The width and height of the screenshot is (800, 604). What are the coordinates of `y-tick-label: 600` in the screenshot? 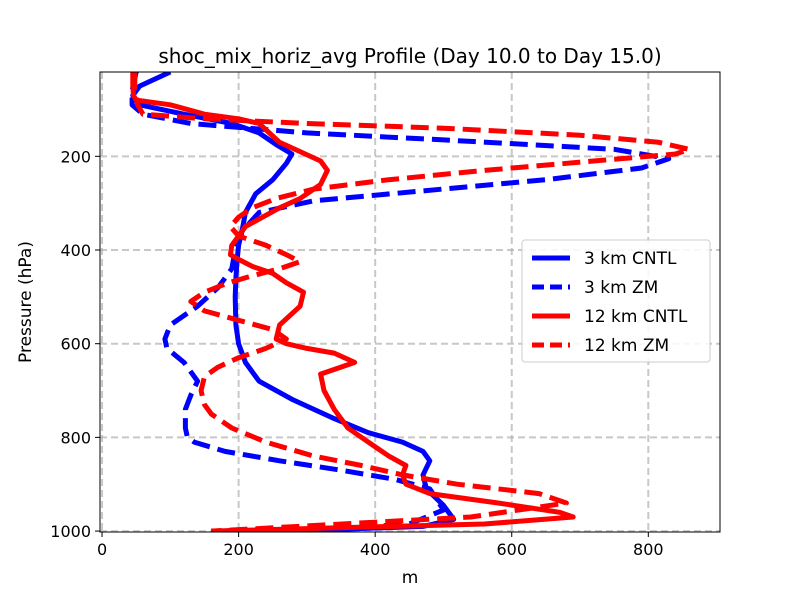 It's located at (75, 344).